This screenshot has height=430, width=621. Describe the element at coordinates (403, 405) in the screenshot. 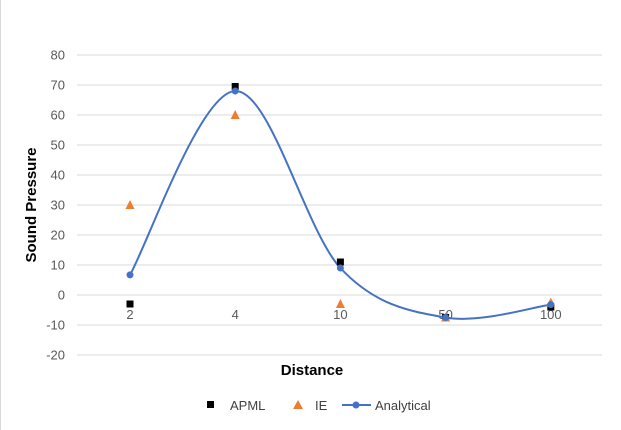

I see `legend-analytical-label: Analytical` at that location.